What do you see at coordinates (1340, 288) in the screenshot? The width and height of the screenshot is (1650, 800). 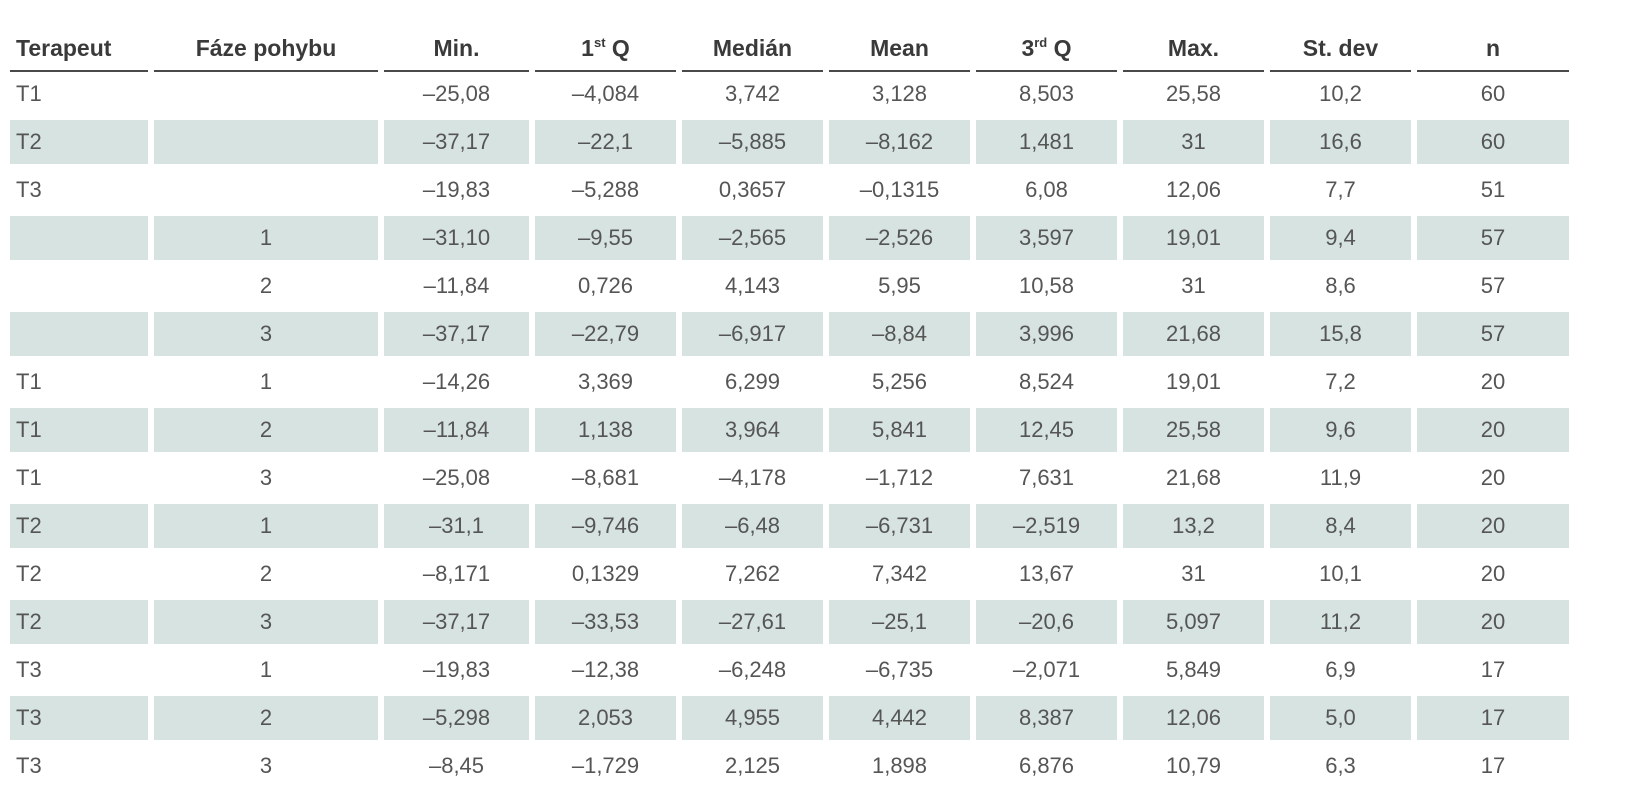 I see `cell-st-dev: 8,6` at bounding box center [1340, 288].